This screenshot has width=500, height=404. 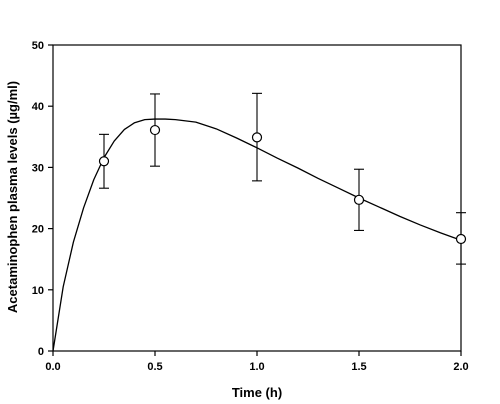 I want to click on x-tick-label: 1.0, so click(x=256, y=367).